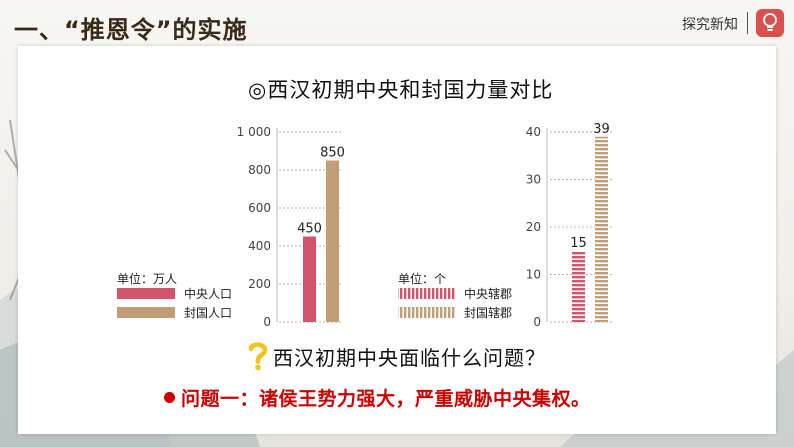 The image size is (794, 447). Describe the element at coordinates (259, 208) in the screenshot. I see `y-tick-label: 600` at that location.